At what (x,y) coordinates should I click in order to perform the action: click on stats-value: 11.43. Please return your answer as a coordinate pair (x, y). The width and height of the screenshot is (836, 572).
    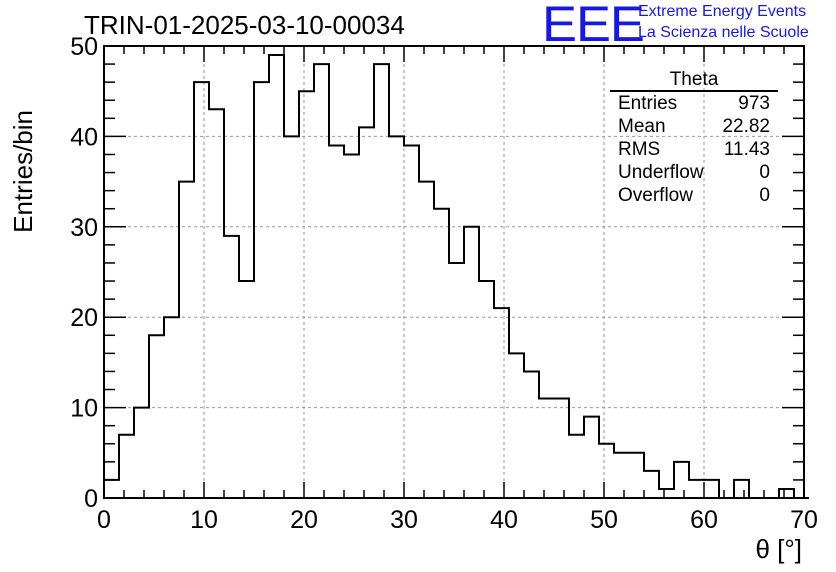
    Looking at the image, I should click on (746, 149).